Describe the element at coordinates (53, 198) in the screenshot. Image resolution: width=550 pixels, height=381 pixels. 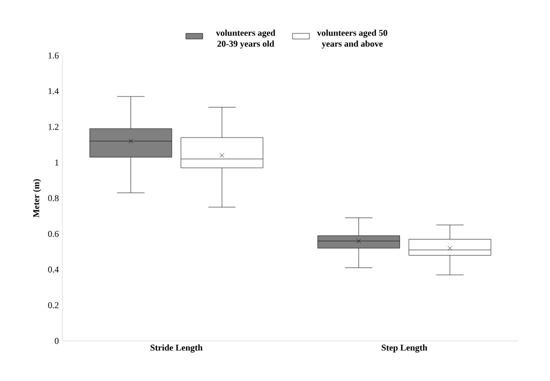
I see `y-tick-label: 0.8` at that location.